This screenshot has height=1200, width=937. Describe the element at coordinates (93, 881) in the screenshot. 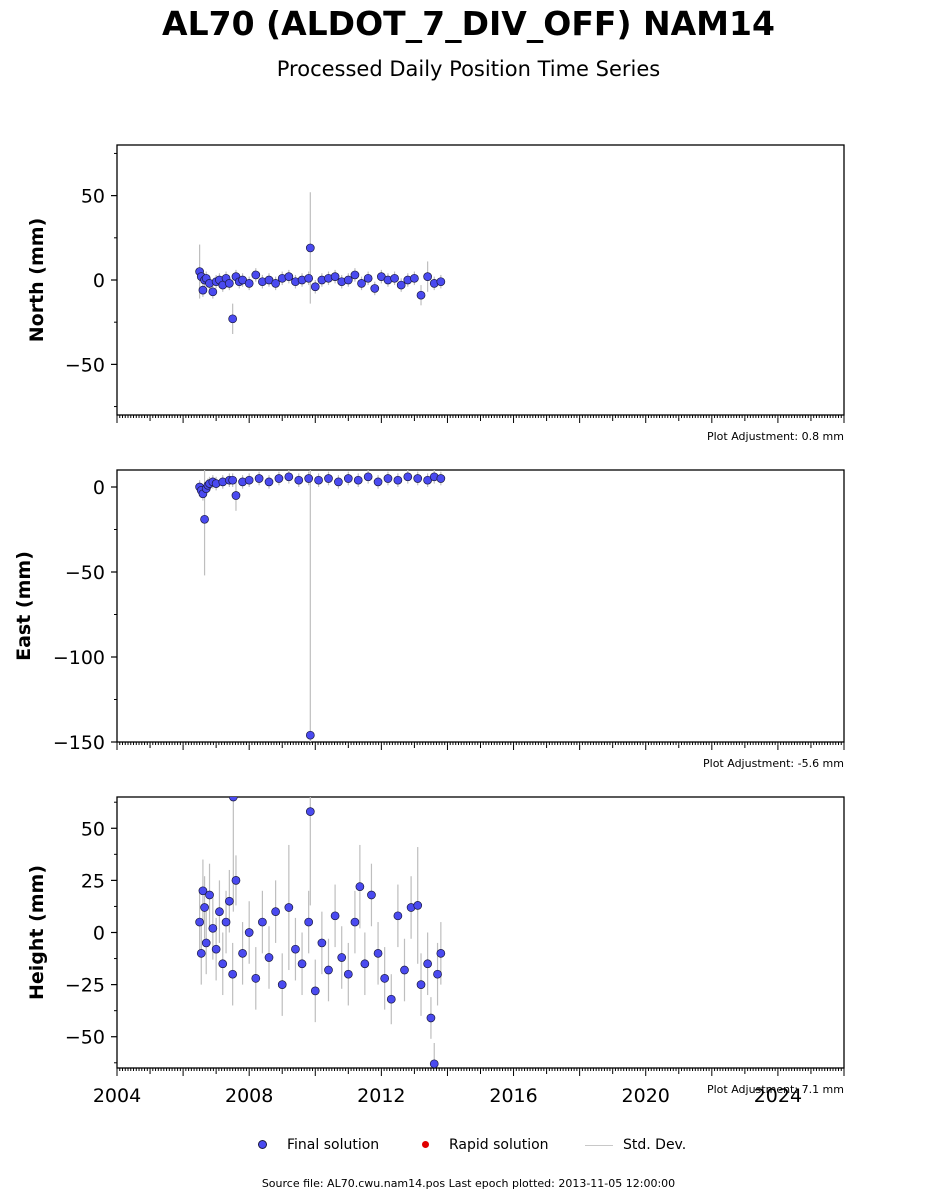

I see `y-tick-label: 25` at that location.